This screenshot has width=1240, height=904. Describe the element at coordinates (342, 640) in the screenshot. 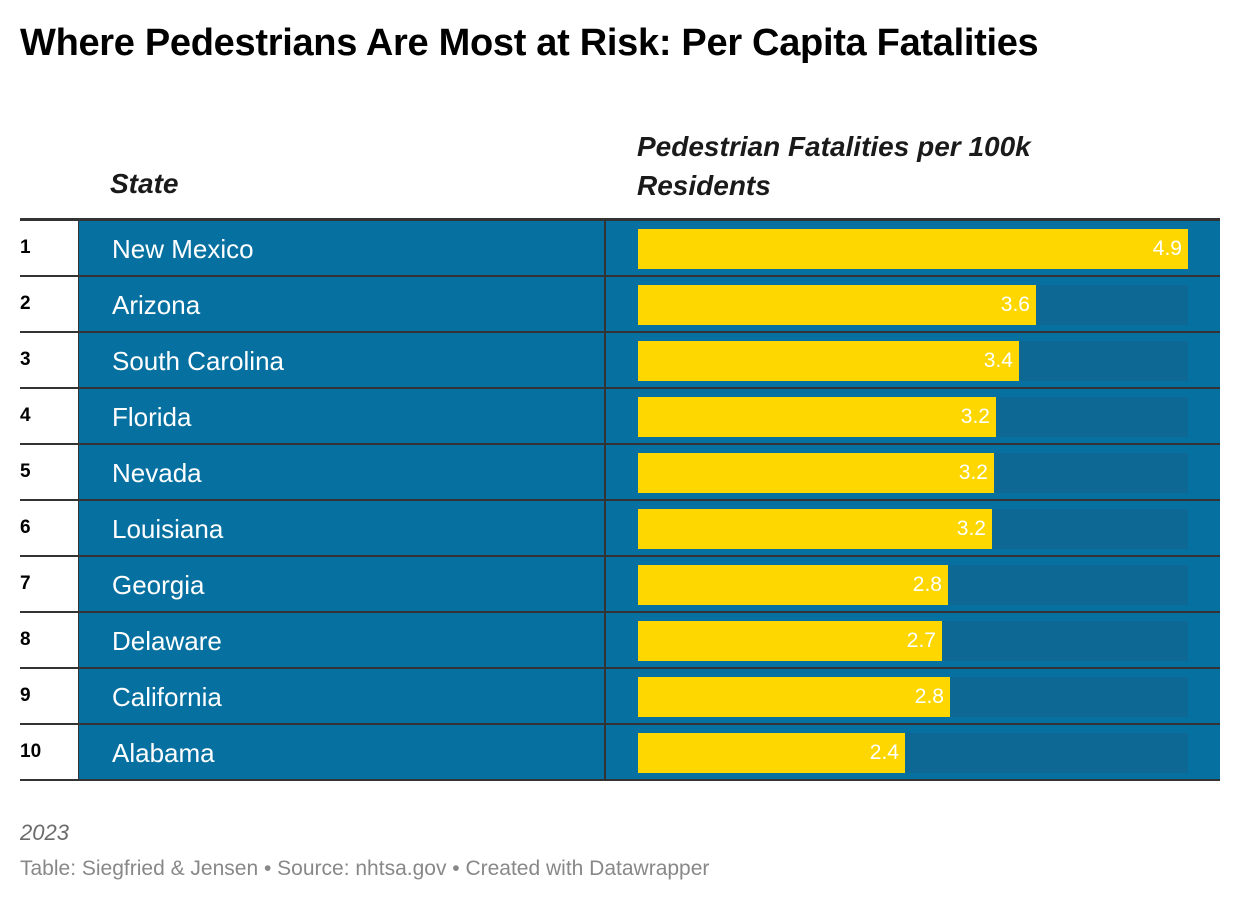

I see `state-cell: Delaware` at that location.